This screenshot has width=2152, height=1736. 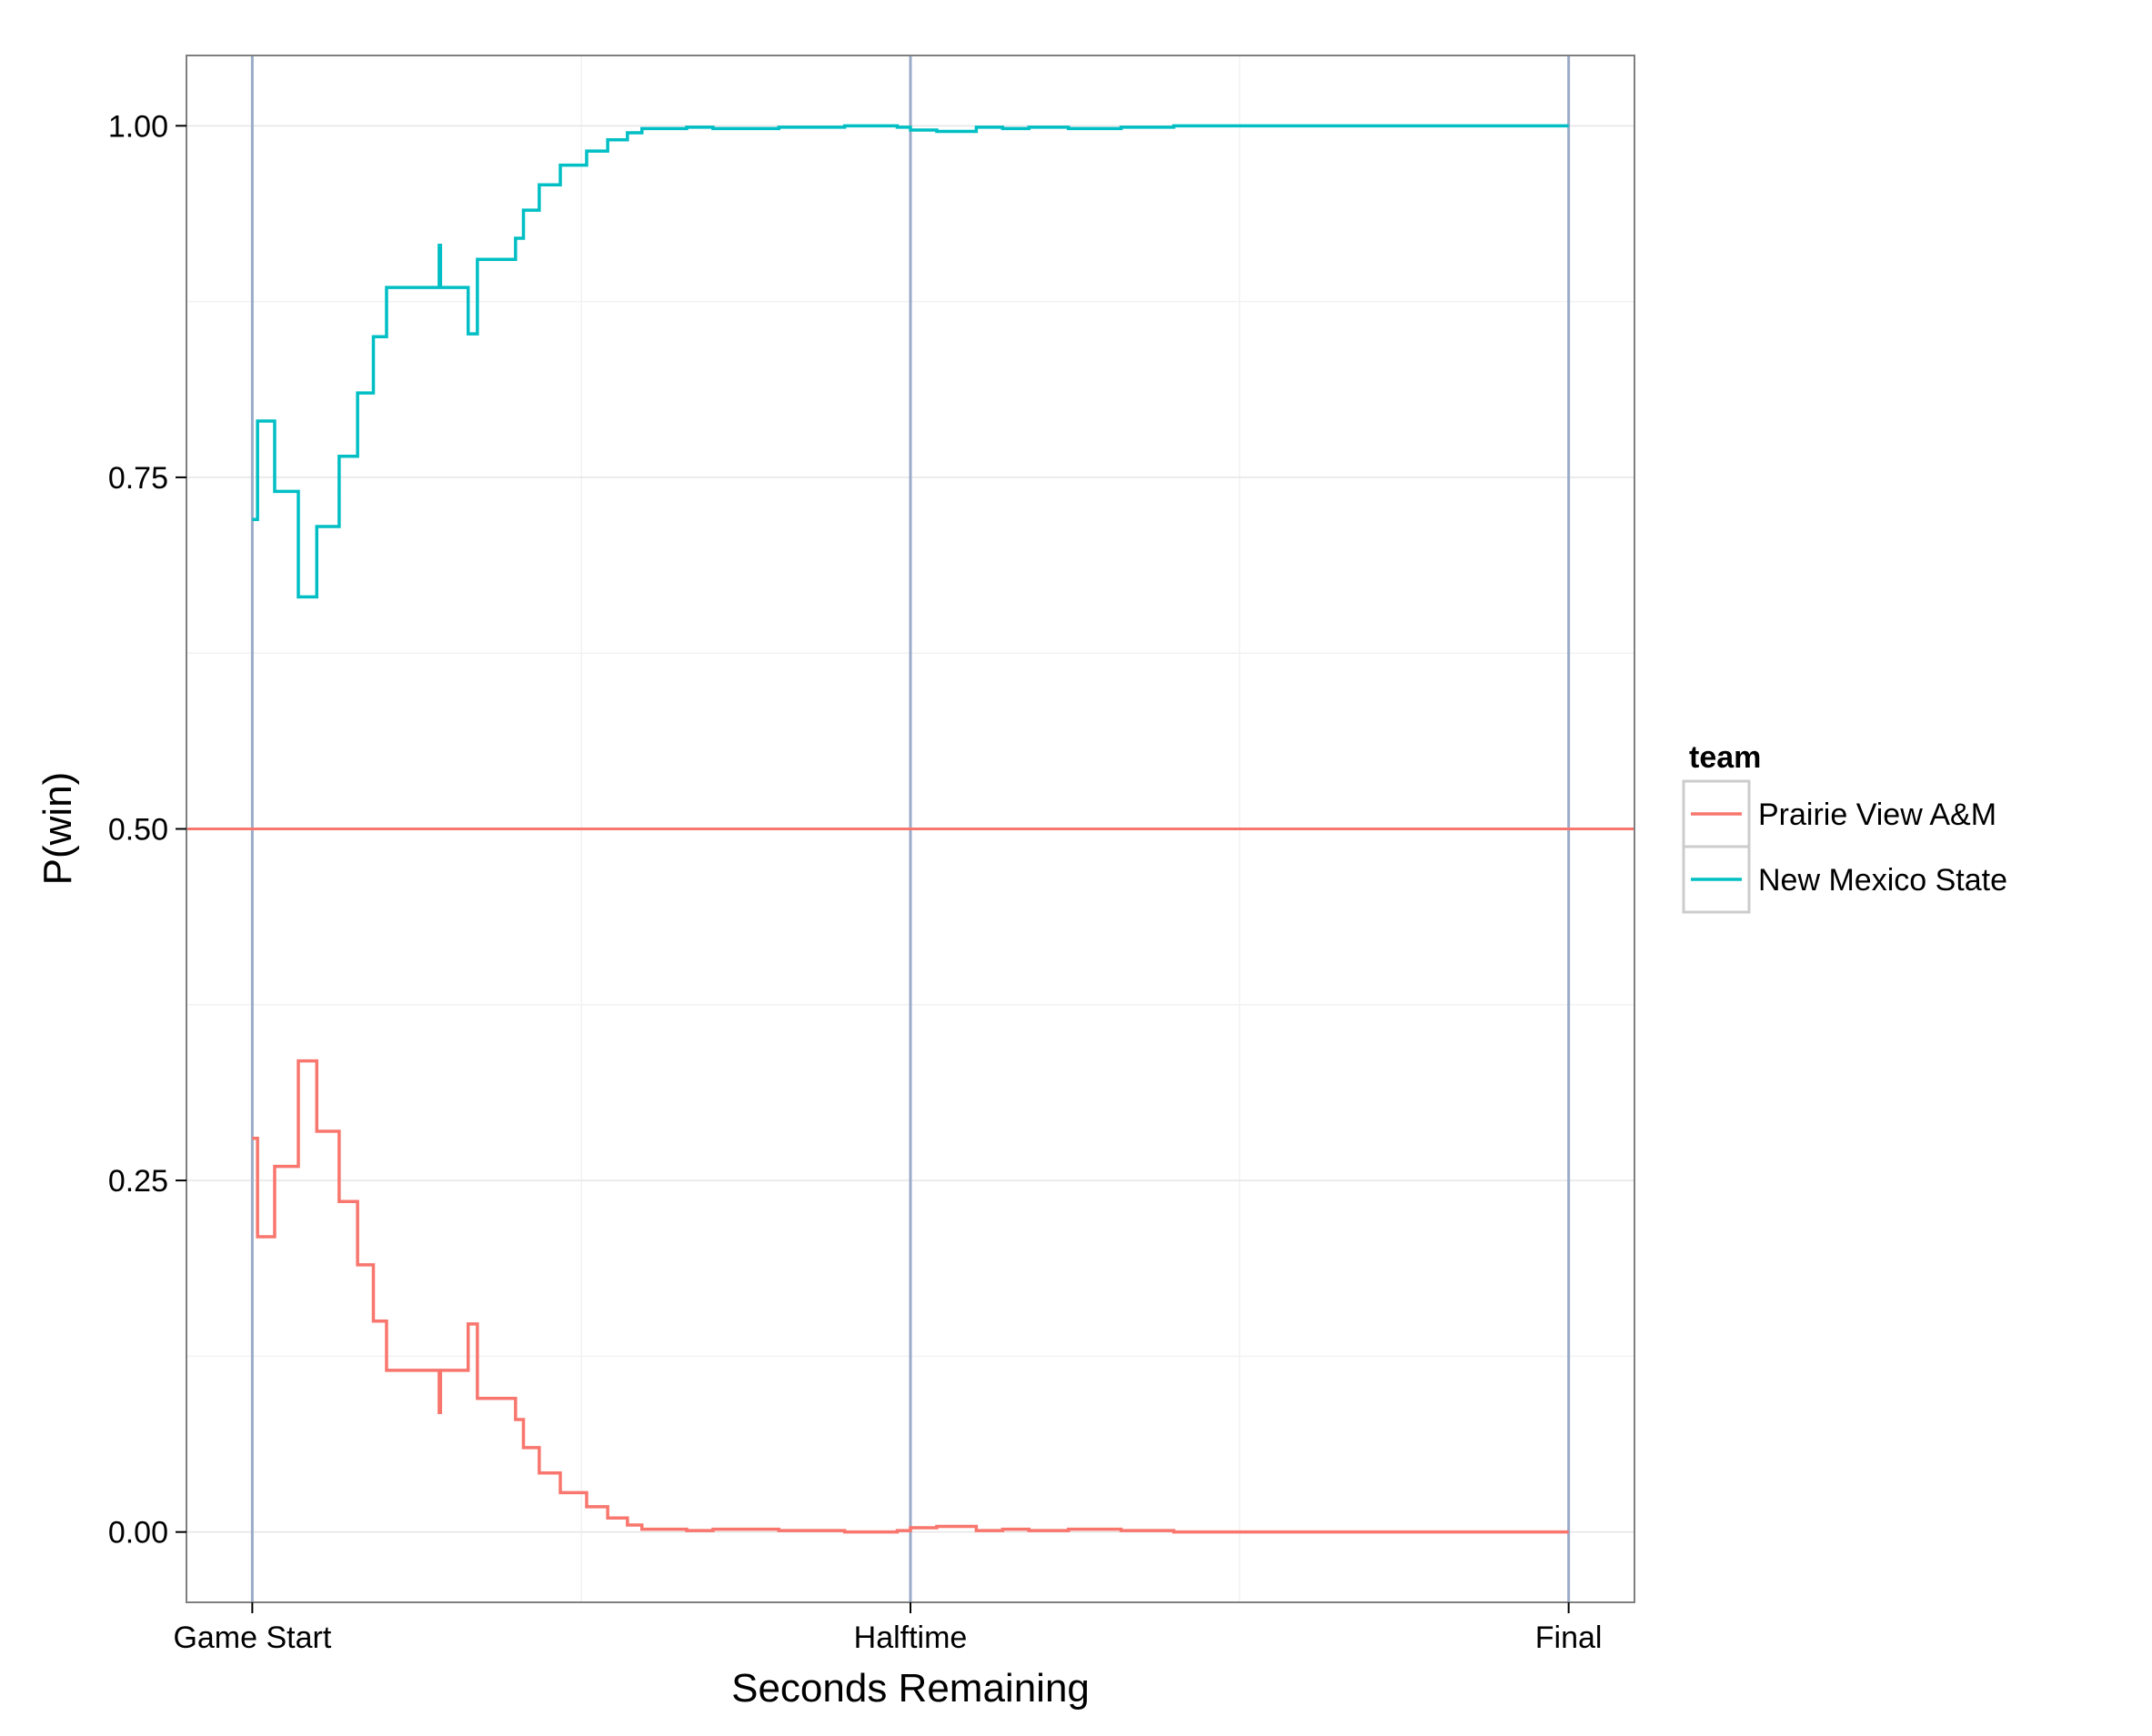 I want to click on x-axis: Game Start Halftime Final, so click(x=887, y=1628).